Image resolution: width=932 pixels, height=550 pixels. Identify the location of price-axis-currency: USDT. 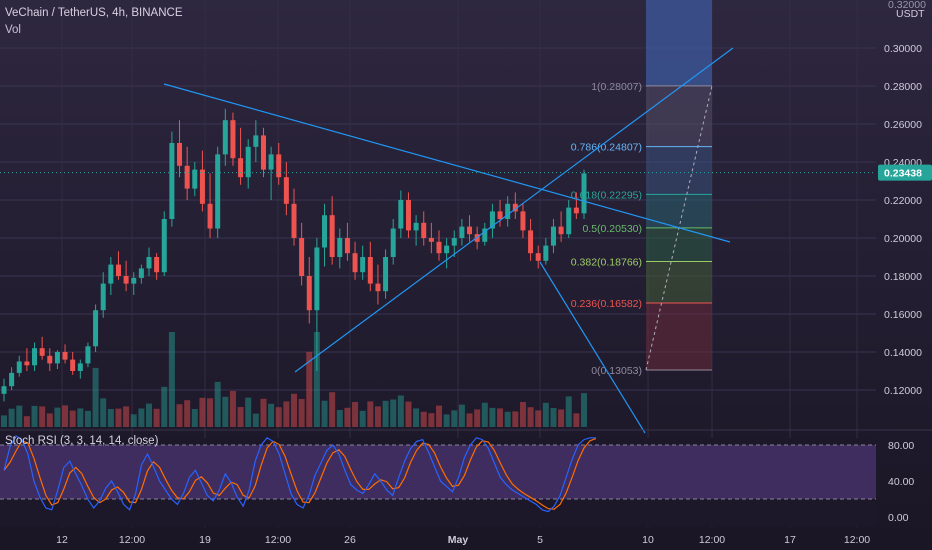
(910, 14).